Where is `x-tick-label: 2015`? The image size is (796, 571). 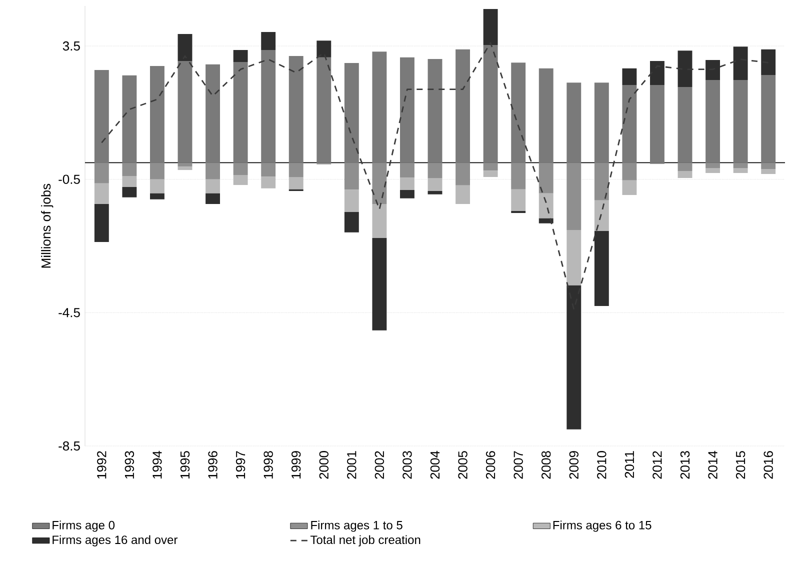 x-tick-label: 2015 is located at coordinates (741, 465).